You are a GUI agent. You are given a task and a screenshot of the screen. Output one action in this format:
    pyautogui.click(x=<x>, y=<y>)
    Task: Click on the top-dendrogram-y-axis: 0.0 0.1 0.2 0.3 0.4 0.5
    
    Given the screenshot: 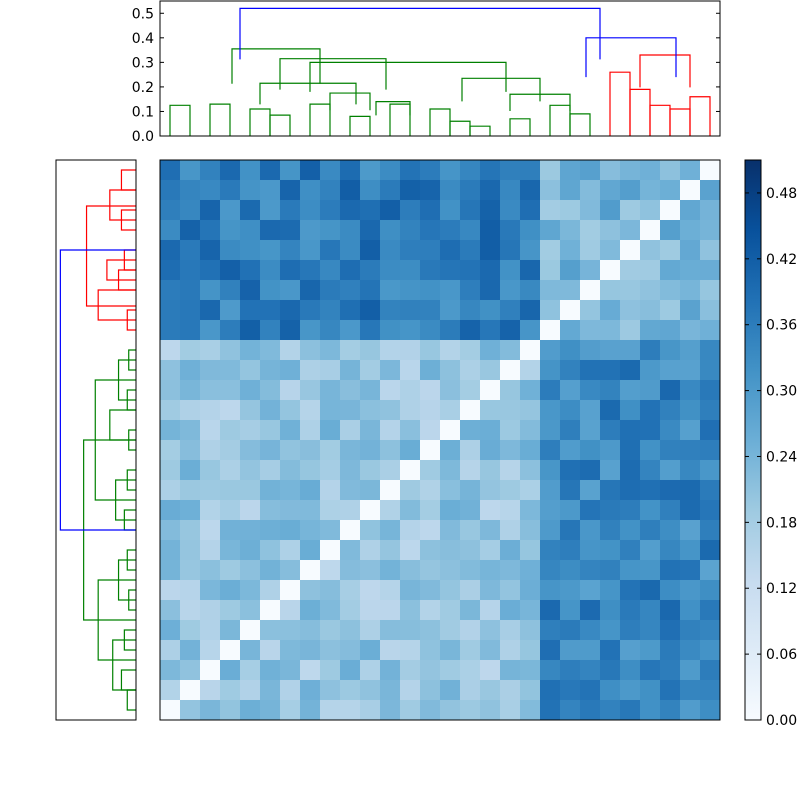 What is the action you would take?
    pyautogui.click(x=426, y=75)
    